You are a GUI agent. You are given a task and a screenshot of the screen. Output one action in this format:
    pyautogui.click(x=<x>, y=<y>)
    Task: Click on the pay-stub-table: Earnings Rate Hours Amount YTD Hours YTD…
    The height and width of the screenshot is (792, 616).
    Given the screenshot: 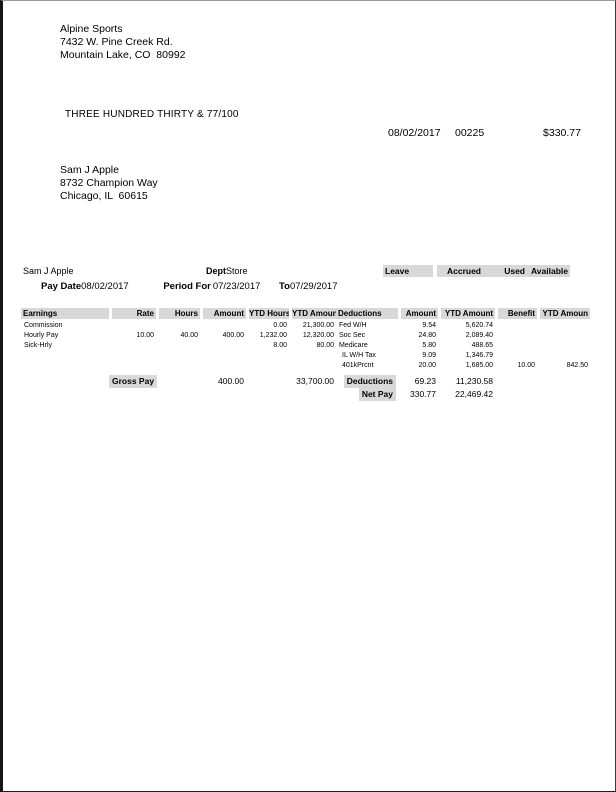 What is the action you would take?
    pyautogui.click(x=305, y=354)
    